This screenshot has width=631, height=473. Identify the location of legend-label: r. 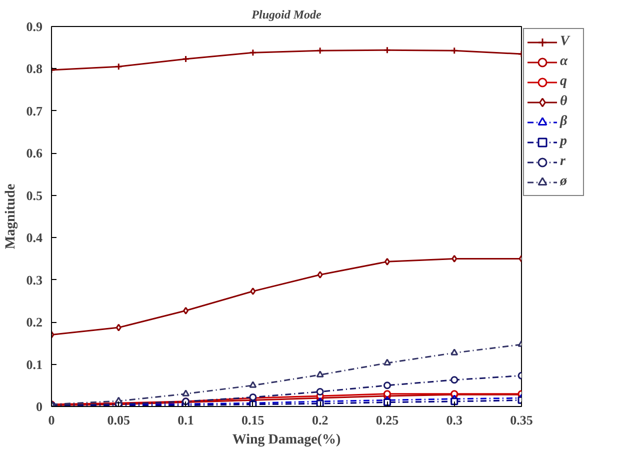
(563, 162).